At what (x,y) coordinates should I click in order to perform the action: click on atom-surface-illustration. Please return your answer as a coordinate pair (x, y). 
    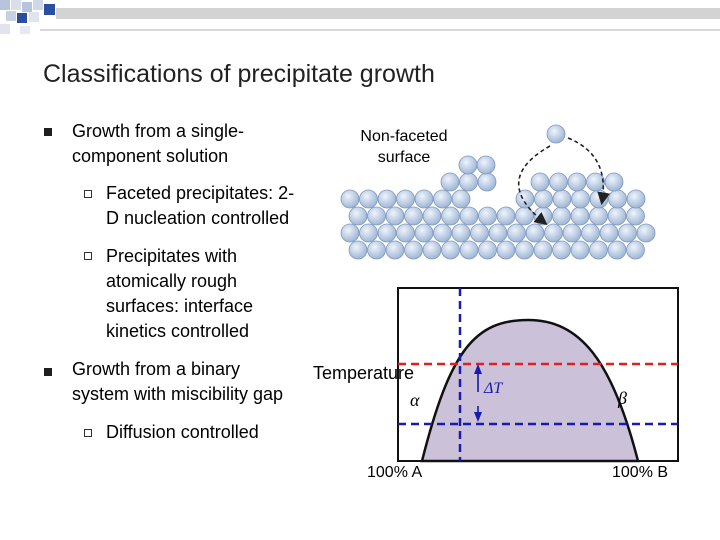
    Looking at the image, I should click on (498, 192).